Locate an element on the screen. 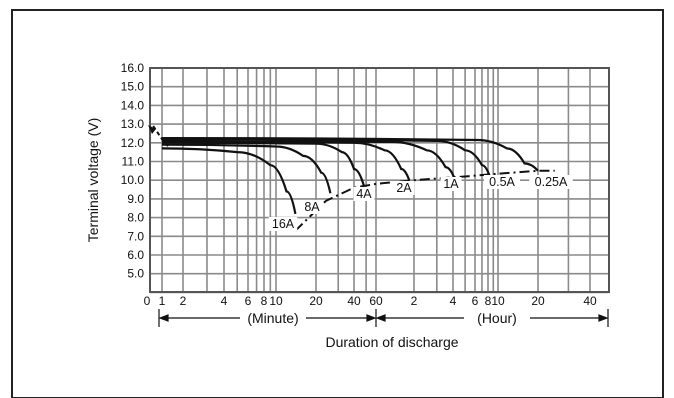 The image size is (674, 398). series-label: 0.5A is located at coordinates (502, 182).